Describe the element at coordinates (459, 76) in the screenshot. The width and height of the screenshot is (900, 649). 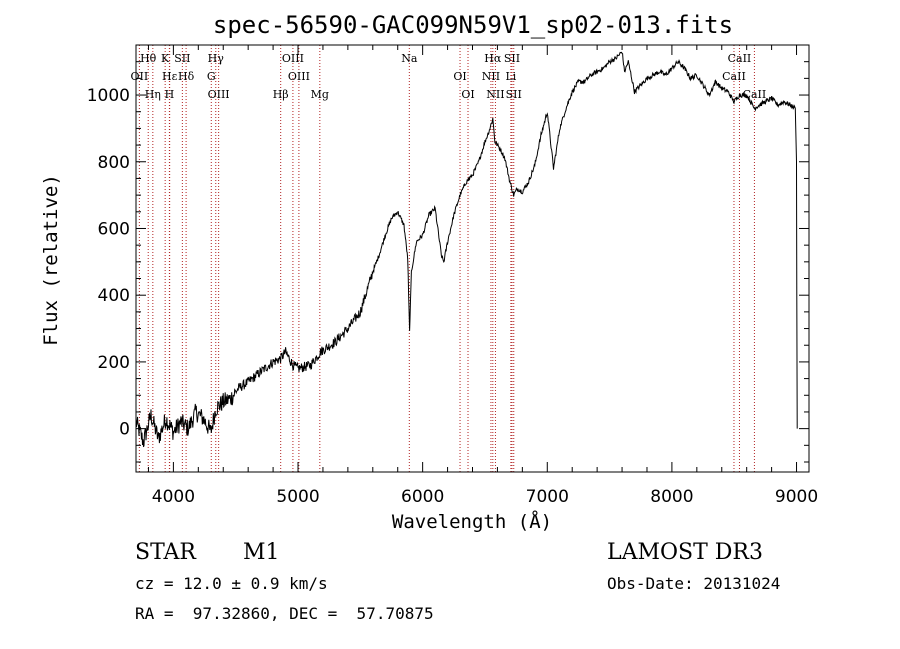
I see `marker-label-16: OI` at that location.